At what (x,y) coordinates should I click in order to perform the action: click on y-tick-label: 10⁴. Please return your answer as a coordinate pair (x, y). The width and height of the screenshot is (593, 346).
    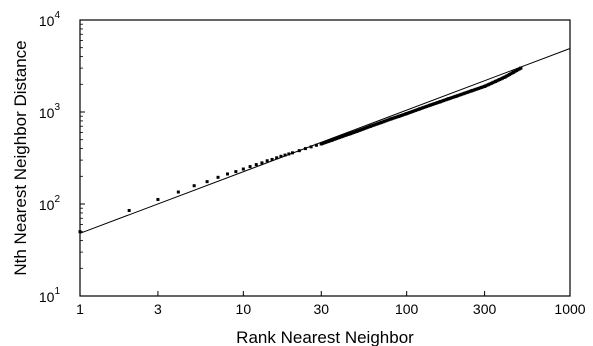
    Looking at the image, I should click on (50, 19).